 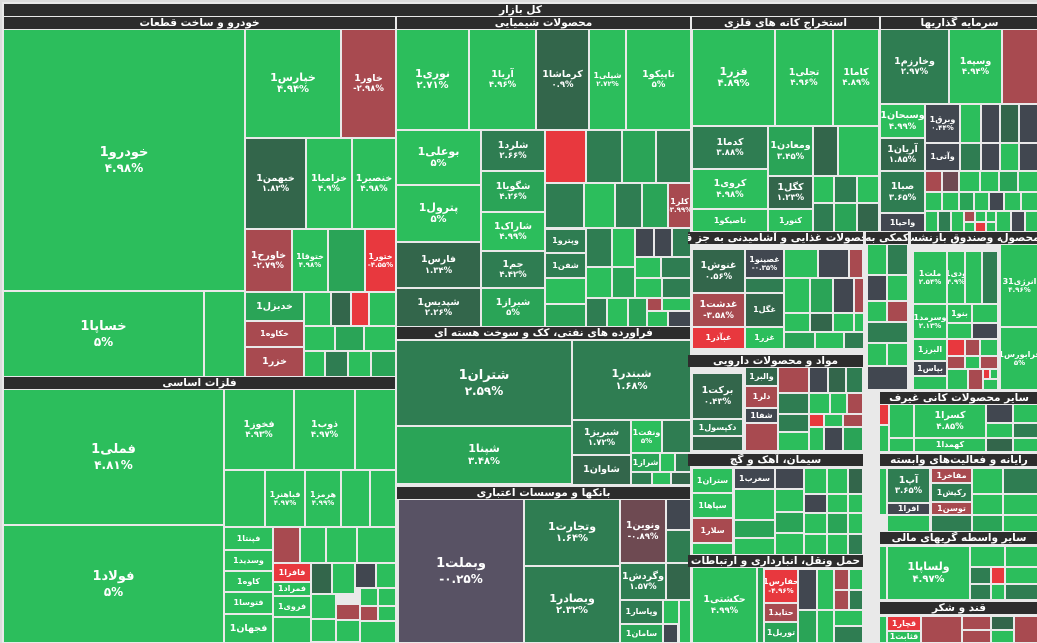 What do you see at coordinates (641, 612) in the screenshot?
I see `stock-tile: وپاسار1` at bounding box center [641, 612].